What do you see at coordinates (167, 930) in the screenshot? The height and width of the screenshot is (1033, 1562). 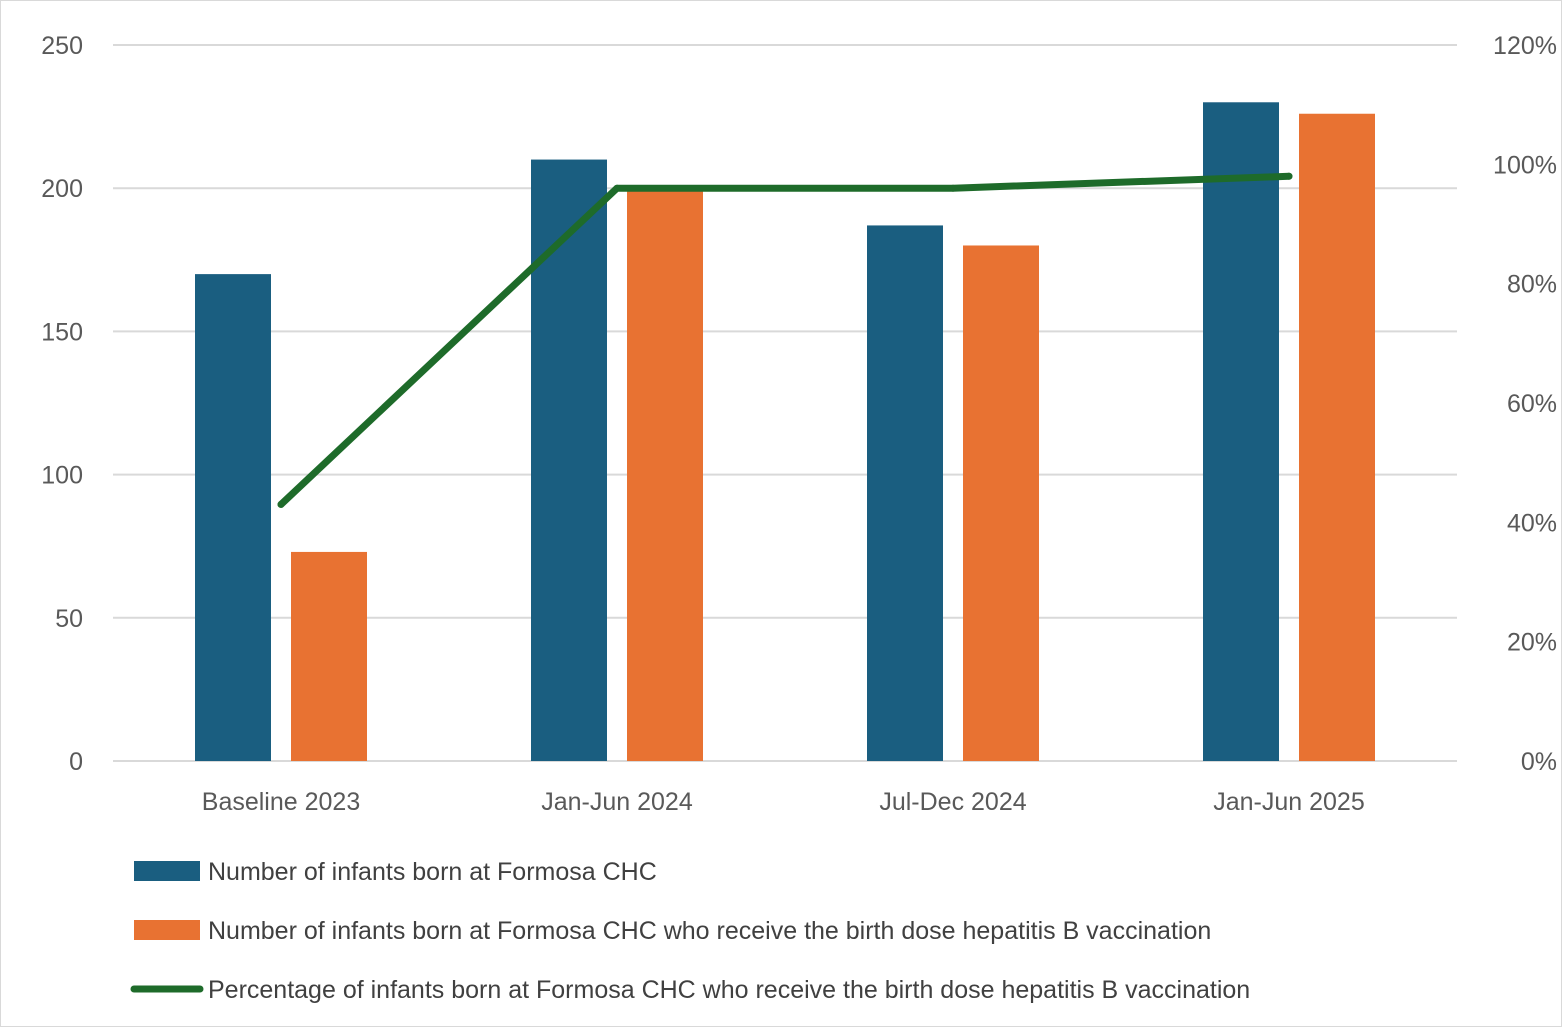 I see `legend-swatch-infants-vaccinated` at bounding box center [167, 930].